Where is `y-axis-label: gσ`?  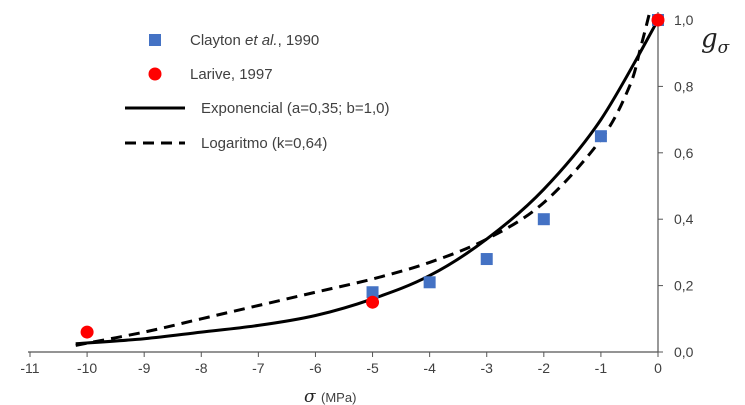 y-axis-label: gσ is located at coordinates (715, 41).